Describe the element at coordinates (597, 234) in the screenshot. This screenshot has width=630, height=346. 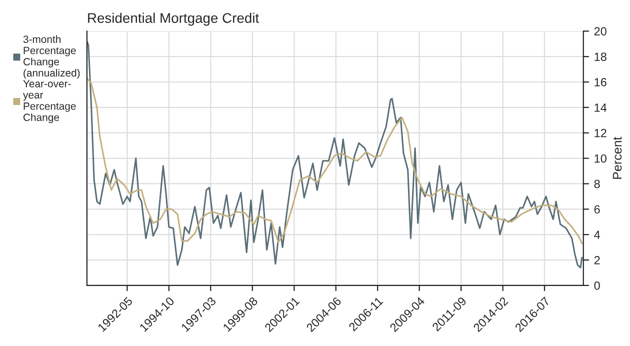
I see `y-tick-label: 4` at that location.